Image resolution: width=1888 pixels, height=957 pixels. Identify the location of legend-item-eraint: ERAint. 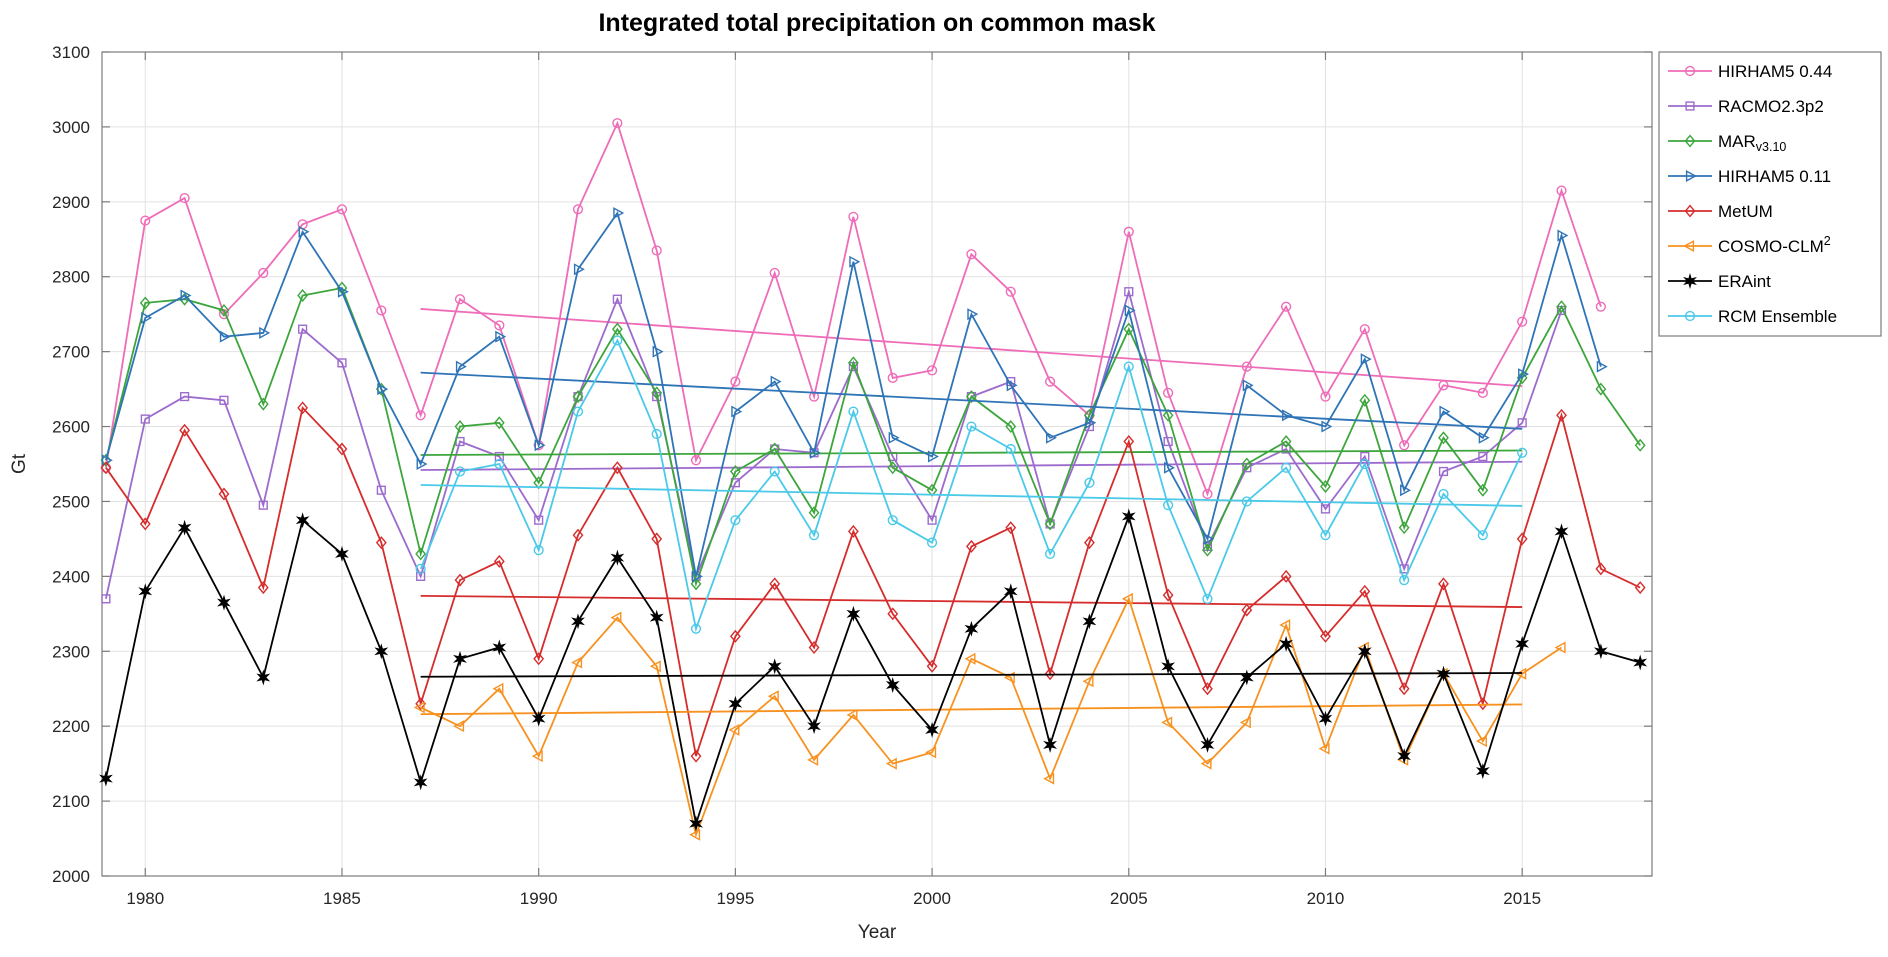
(1719, 281).